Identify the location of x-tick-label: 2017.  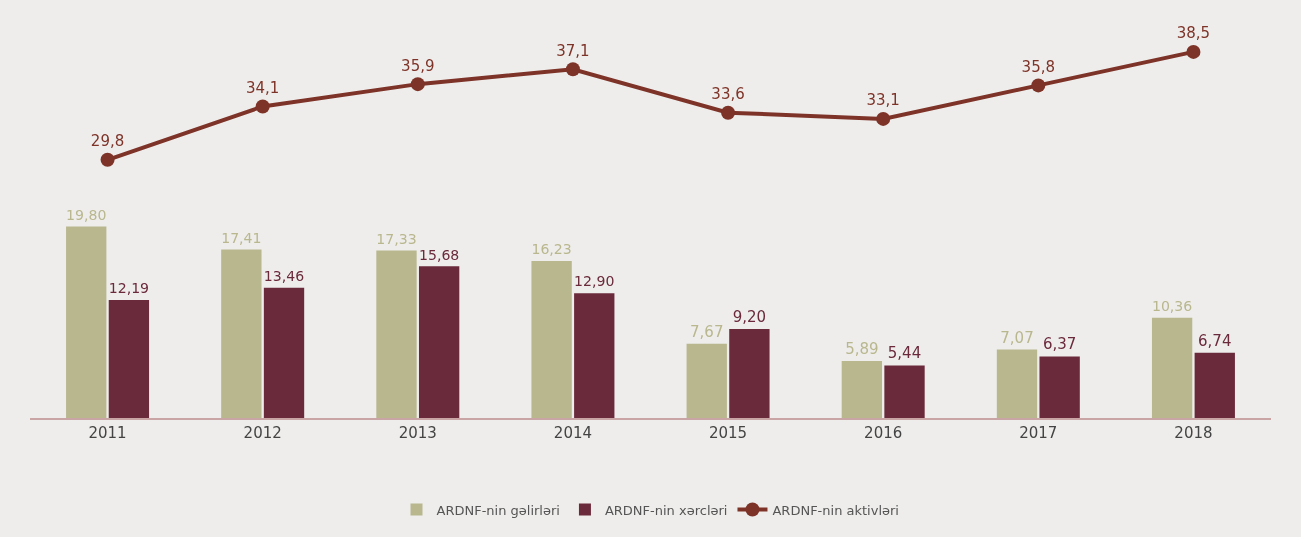
(1038, 433).